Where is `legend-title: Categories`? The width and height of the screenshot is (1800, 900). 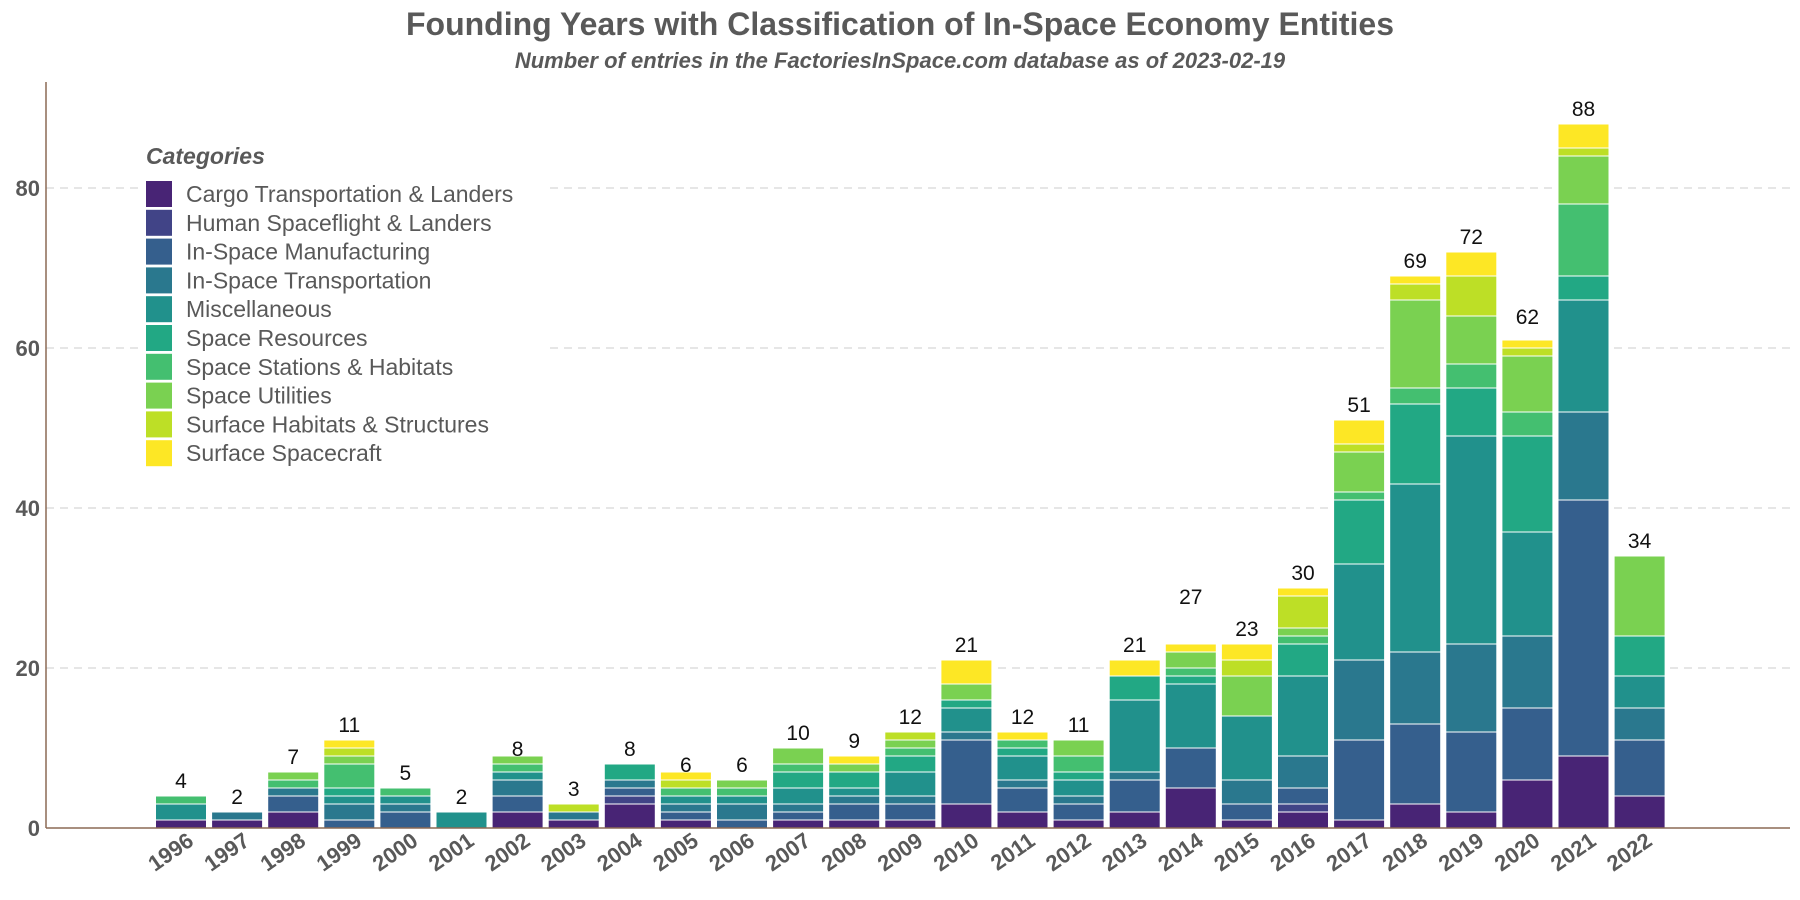 legend-title: Categories is located at coordinates (205, 156).